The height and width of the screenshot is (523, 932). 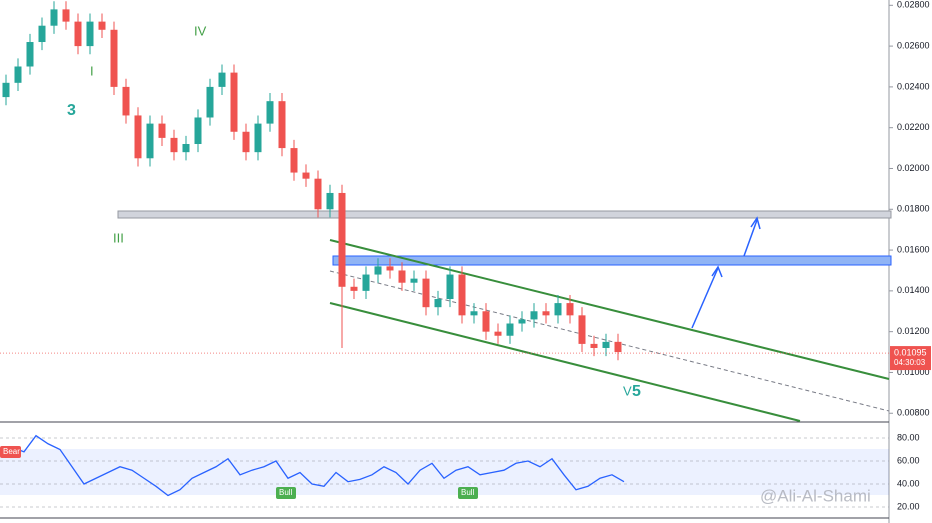 I want to click on rsi-line, so click(x=312, y=465).